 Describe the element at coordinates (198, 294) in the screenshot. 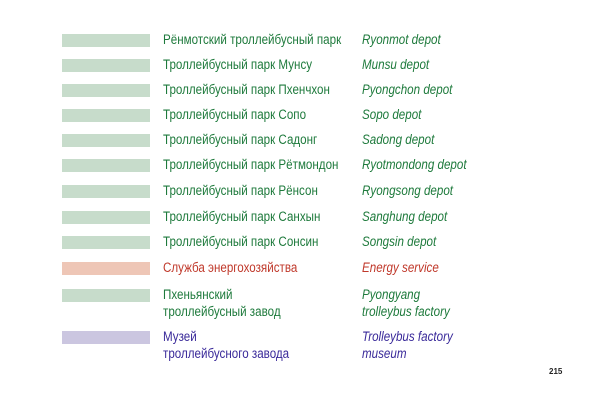

I see `russian-label-line-1: Пхеньянский` at that location.